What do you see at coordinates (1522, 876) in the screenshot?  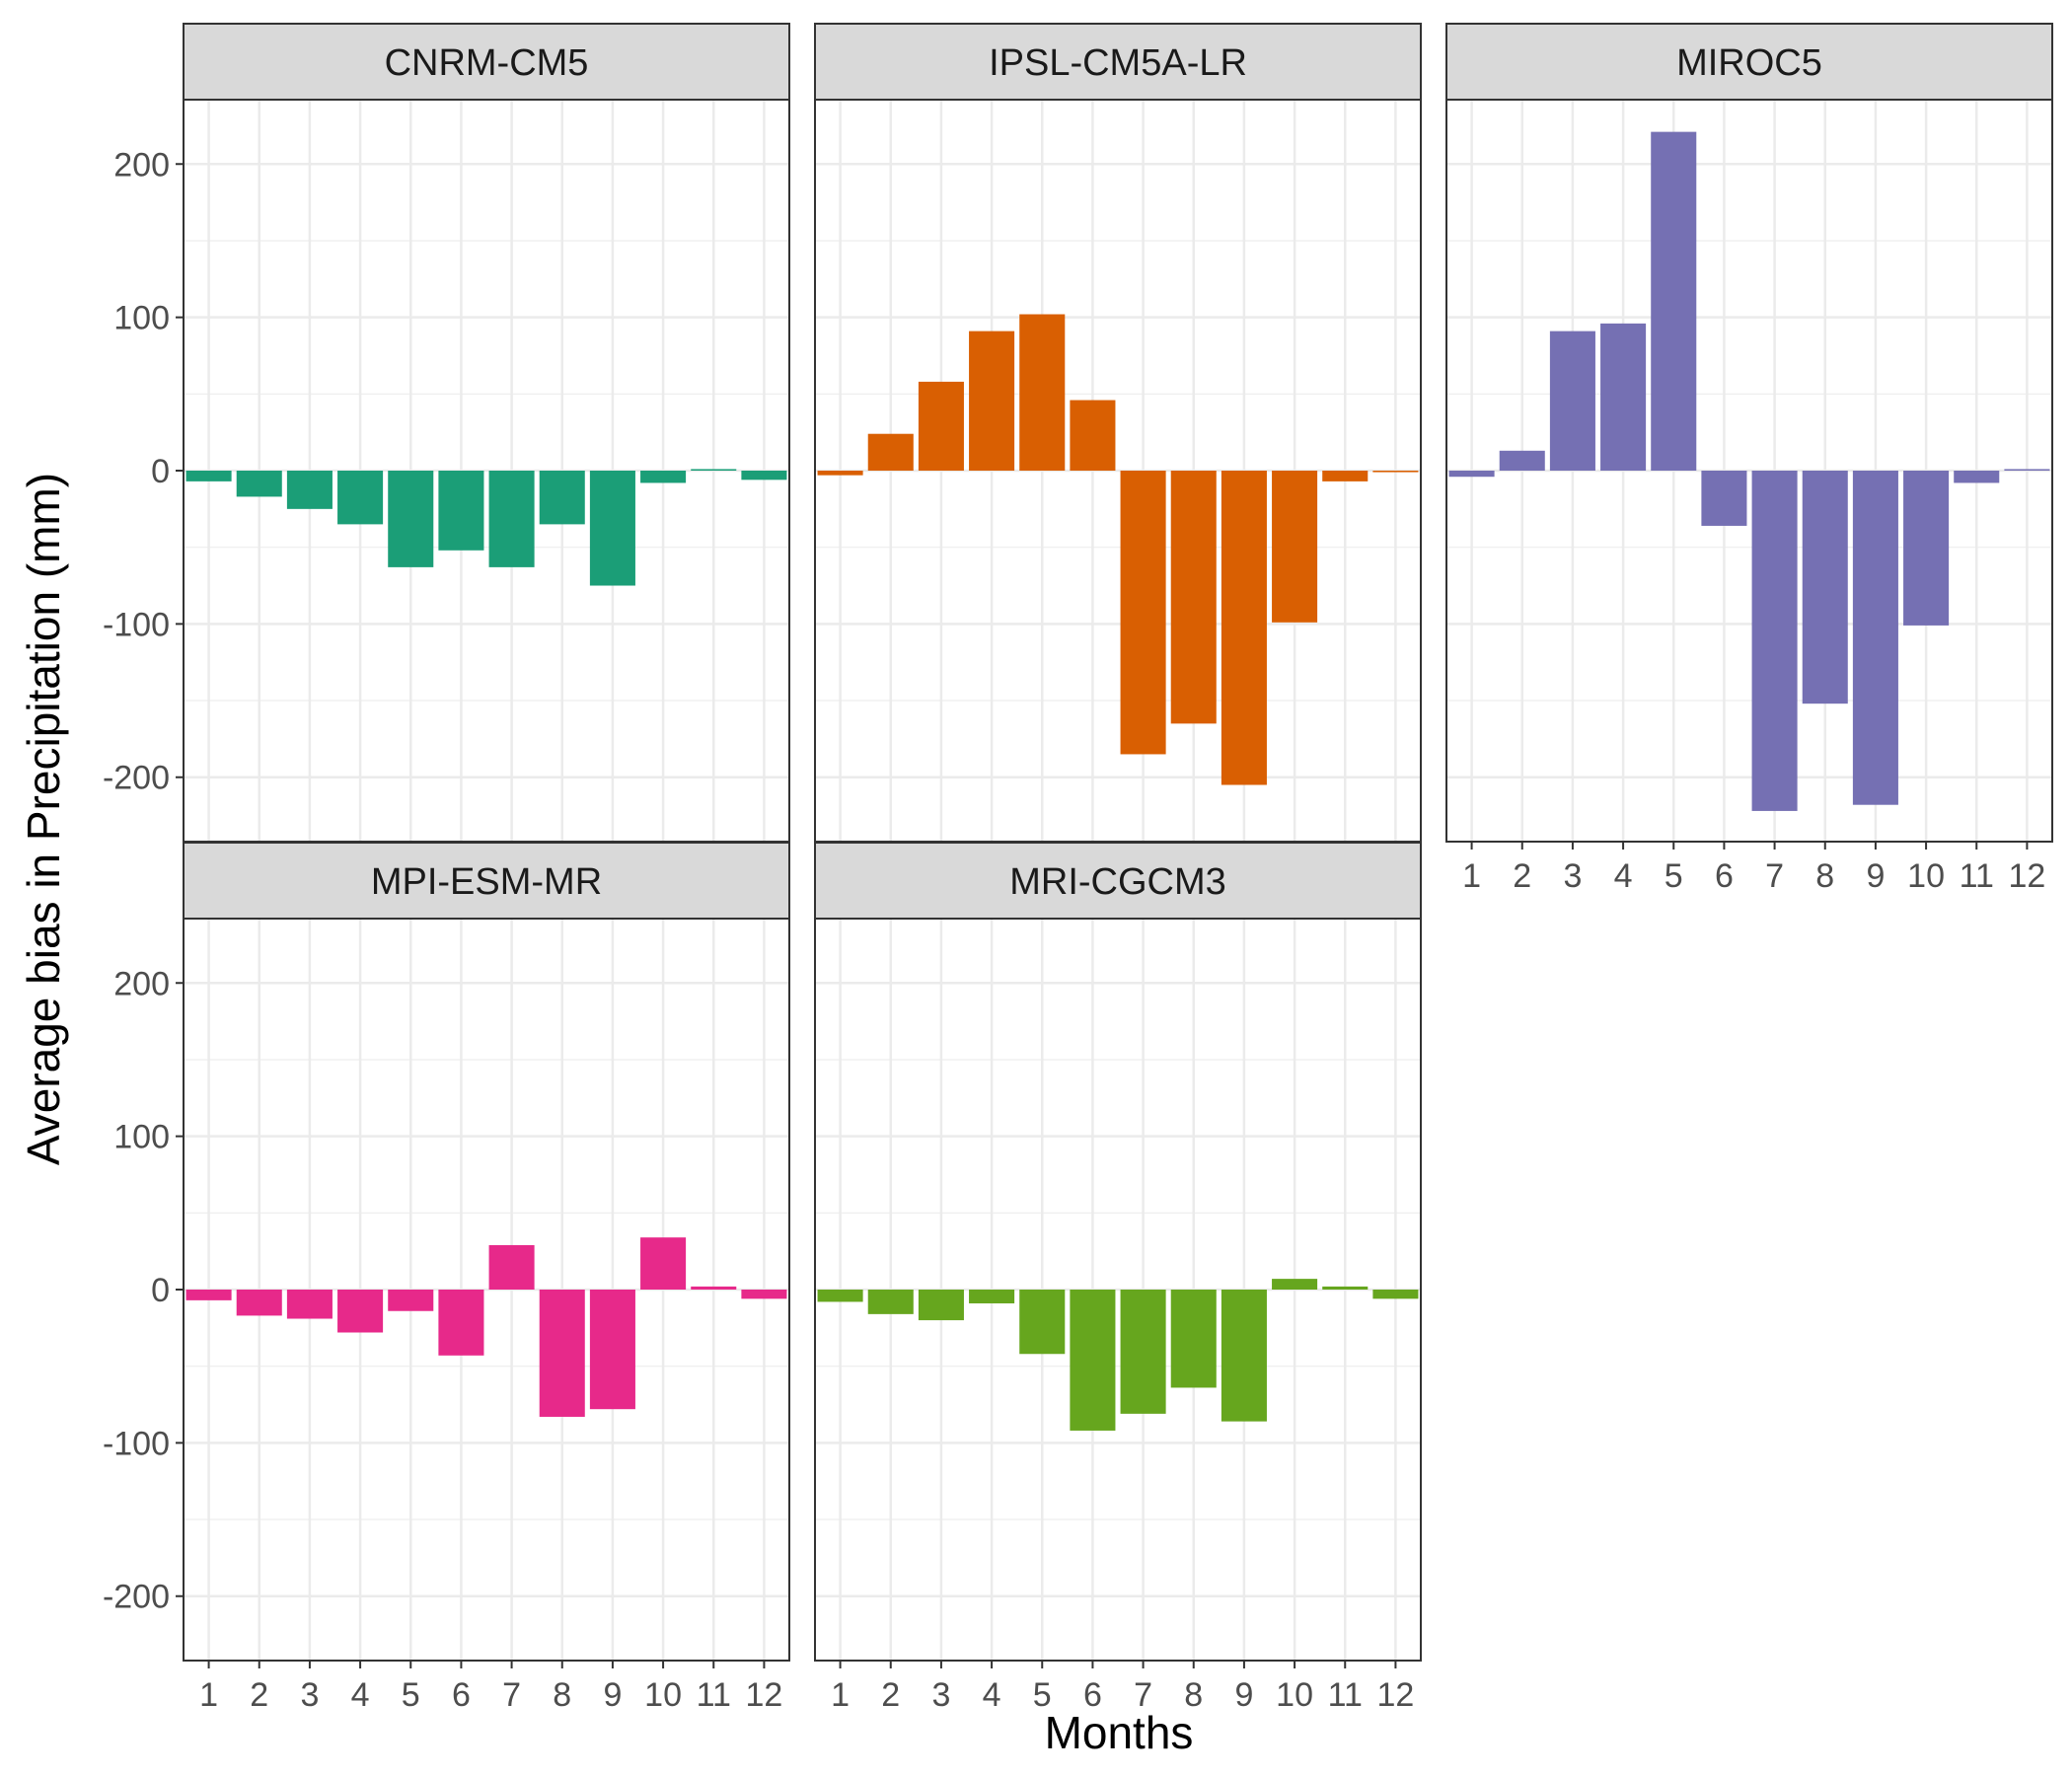 I see `x-tick-label: 2` at bounding box center [1522, 876].